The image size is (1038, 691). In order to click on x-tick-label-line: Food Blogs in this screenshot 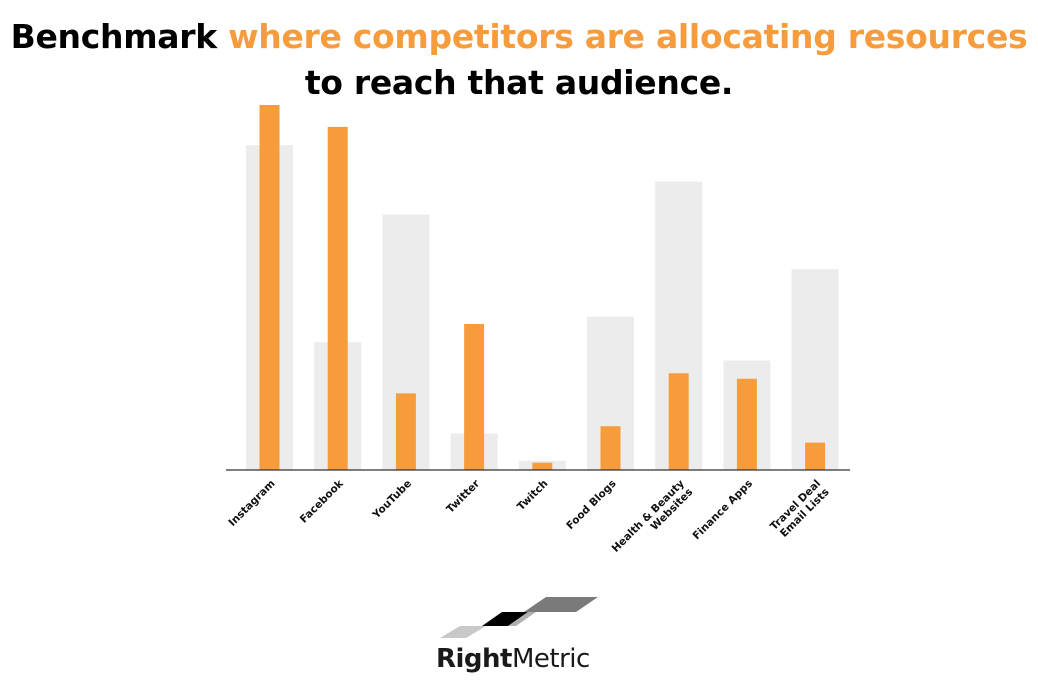, I will do `click(591, 505)`.